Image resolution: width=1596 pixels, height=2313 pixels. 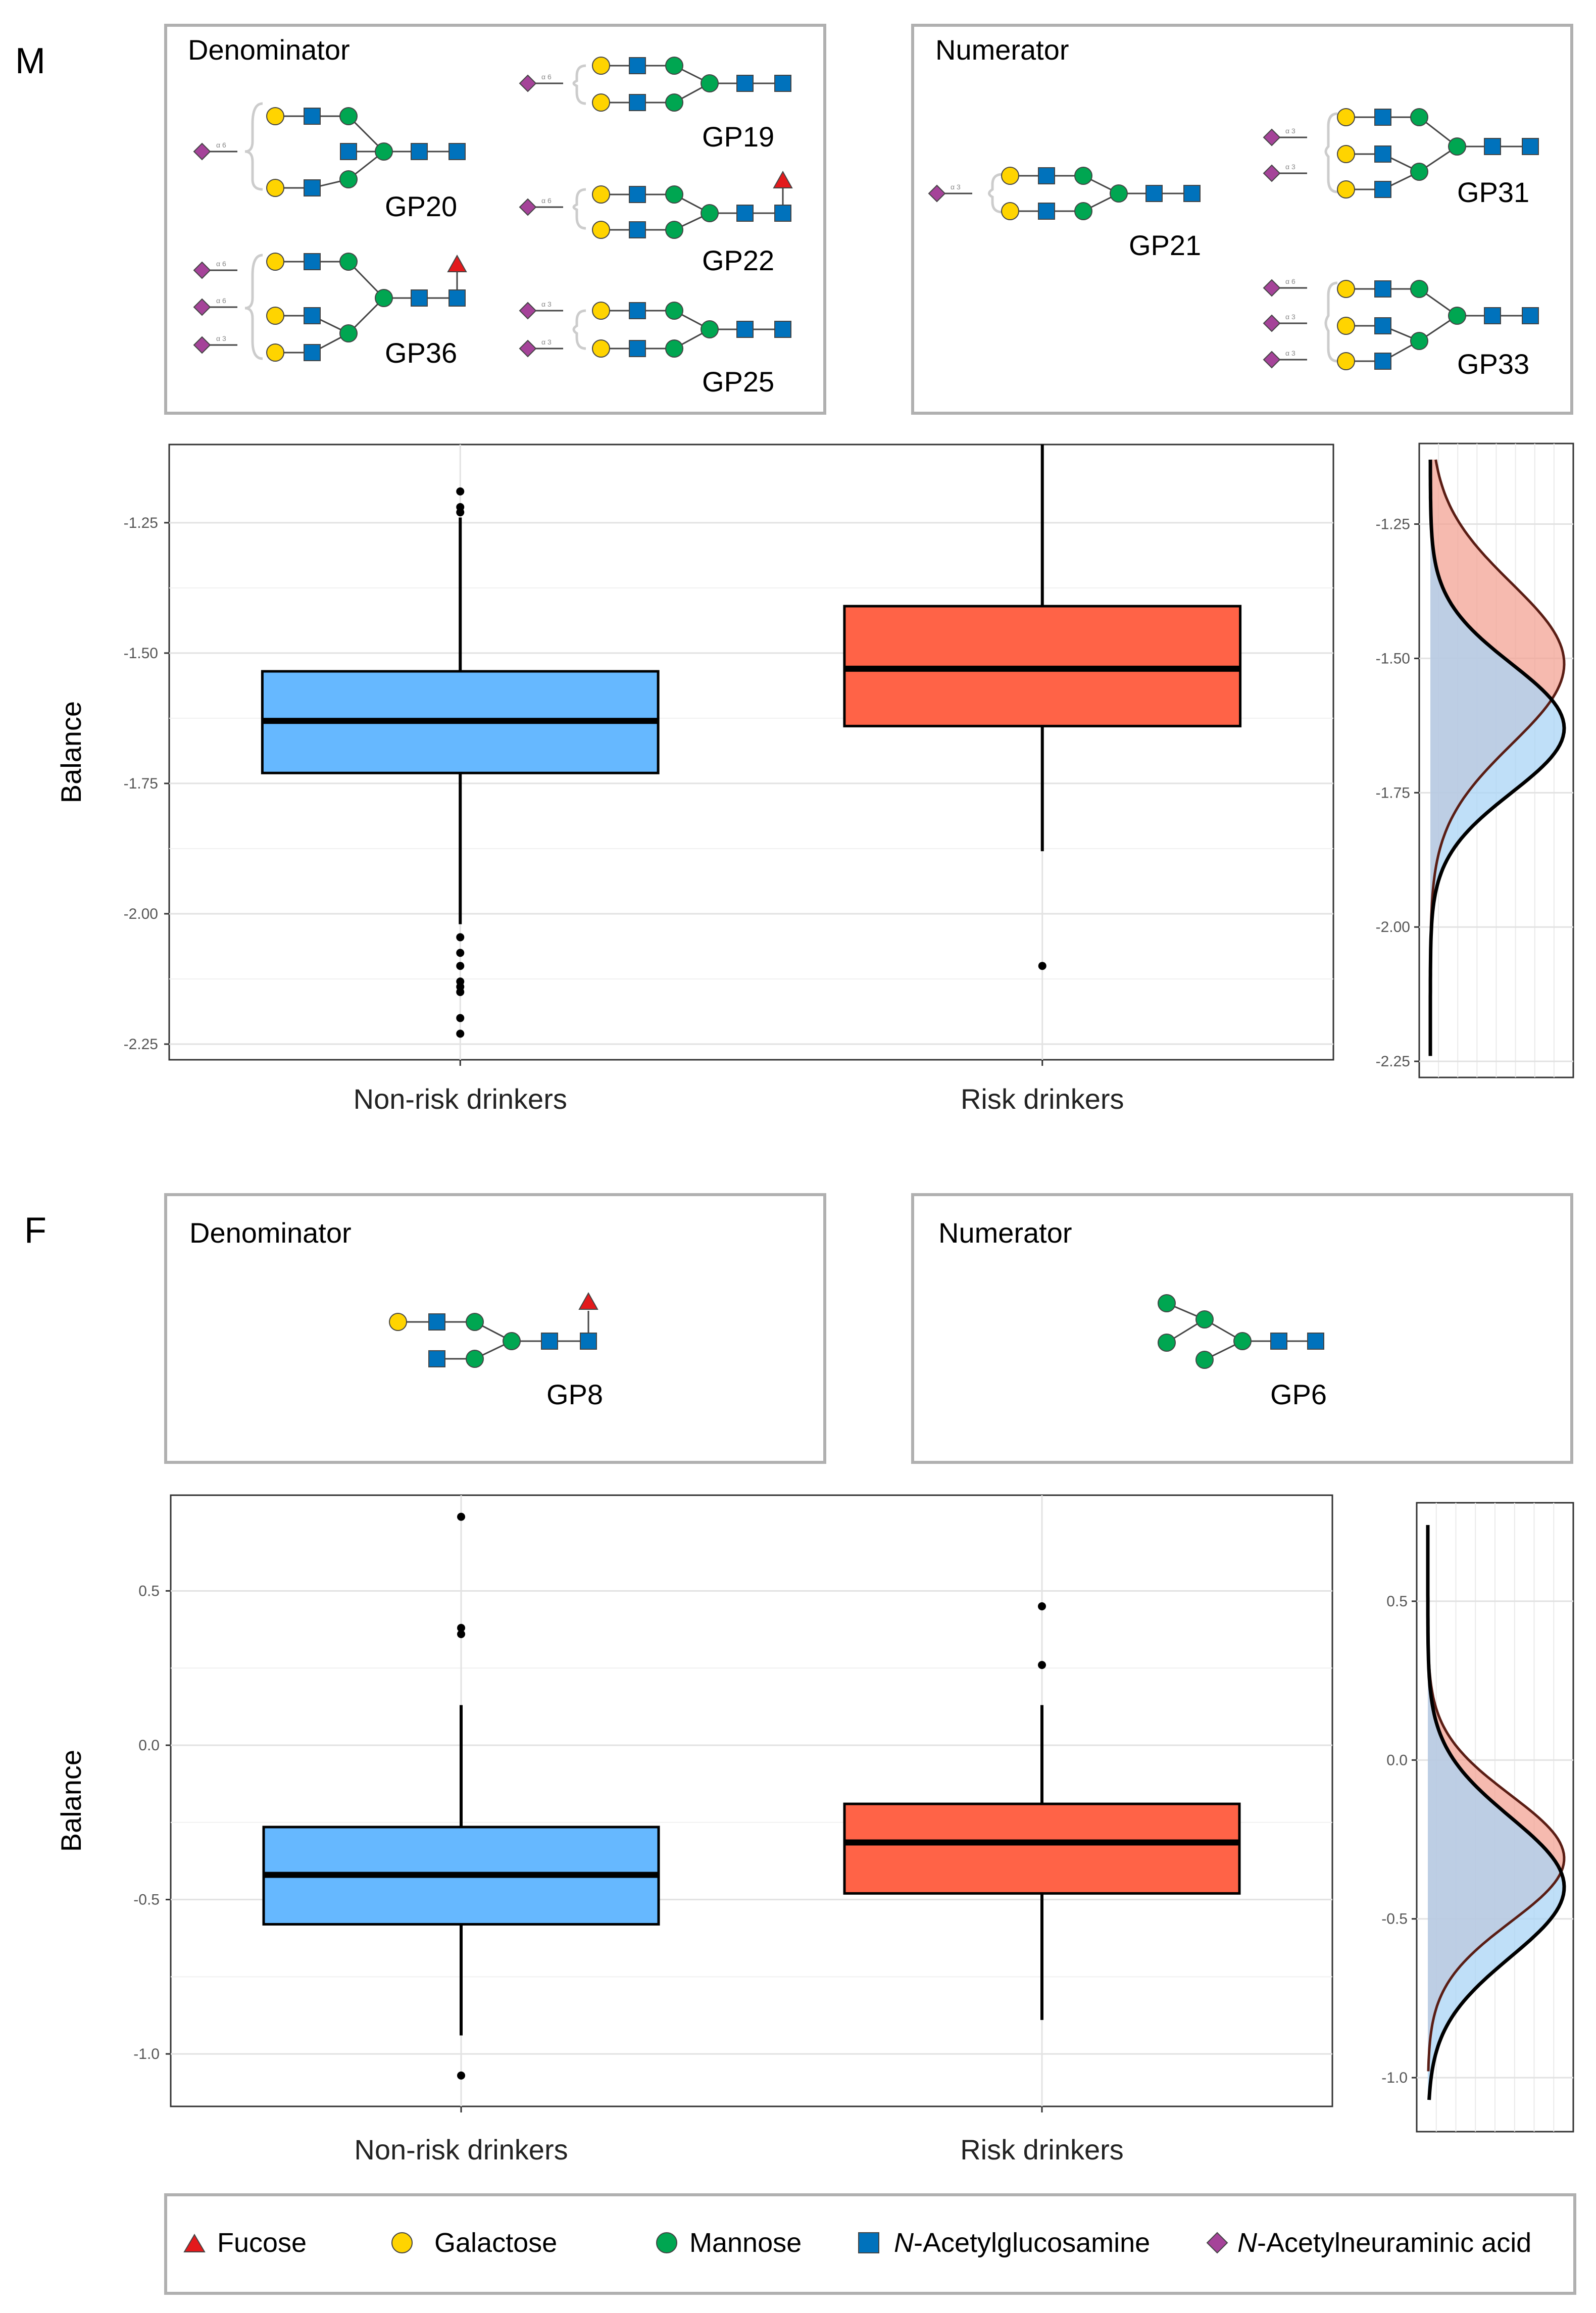 What do you see at coordinates (1005, 1233) in the screenshot?
I see `numerator-title-f: Numerator` at bounding box center [1005, 1233].